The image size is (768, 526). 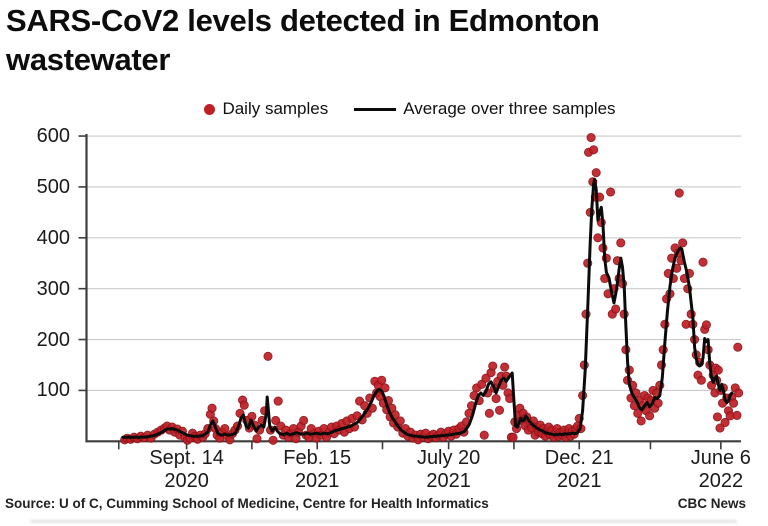 I want to click on x-tick-label-june-6: June 6 2022, so click(x=707, y=470).